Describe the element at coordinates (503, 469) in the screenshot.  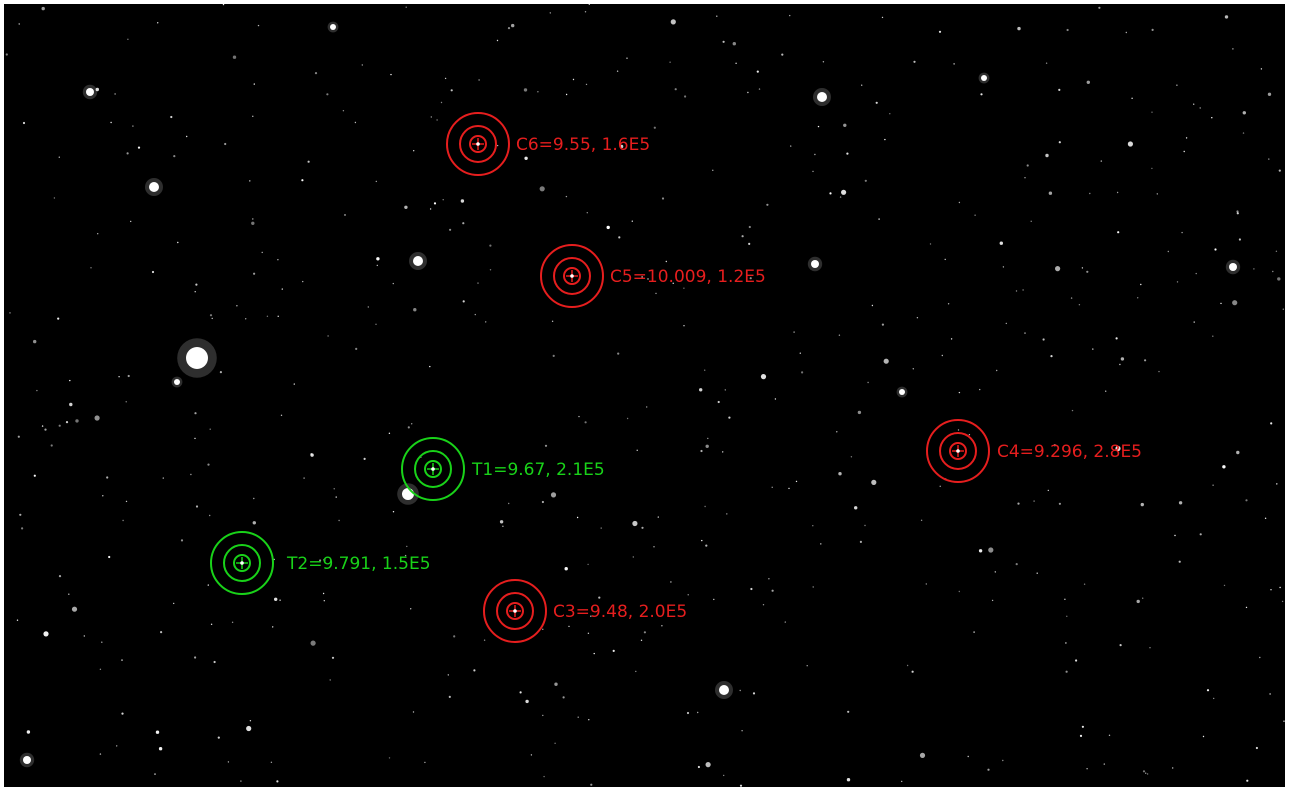
I see `aperture-t1: T1=9.67, 2.1E5` at that location.